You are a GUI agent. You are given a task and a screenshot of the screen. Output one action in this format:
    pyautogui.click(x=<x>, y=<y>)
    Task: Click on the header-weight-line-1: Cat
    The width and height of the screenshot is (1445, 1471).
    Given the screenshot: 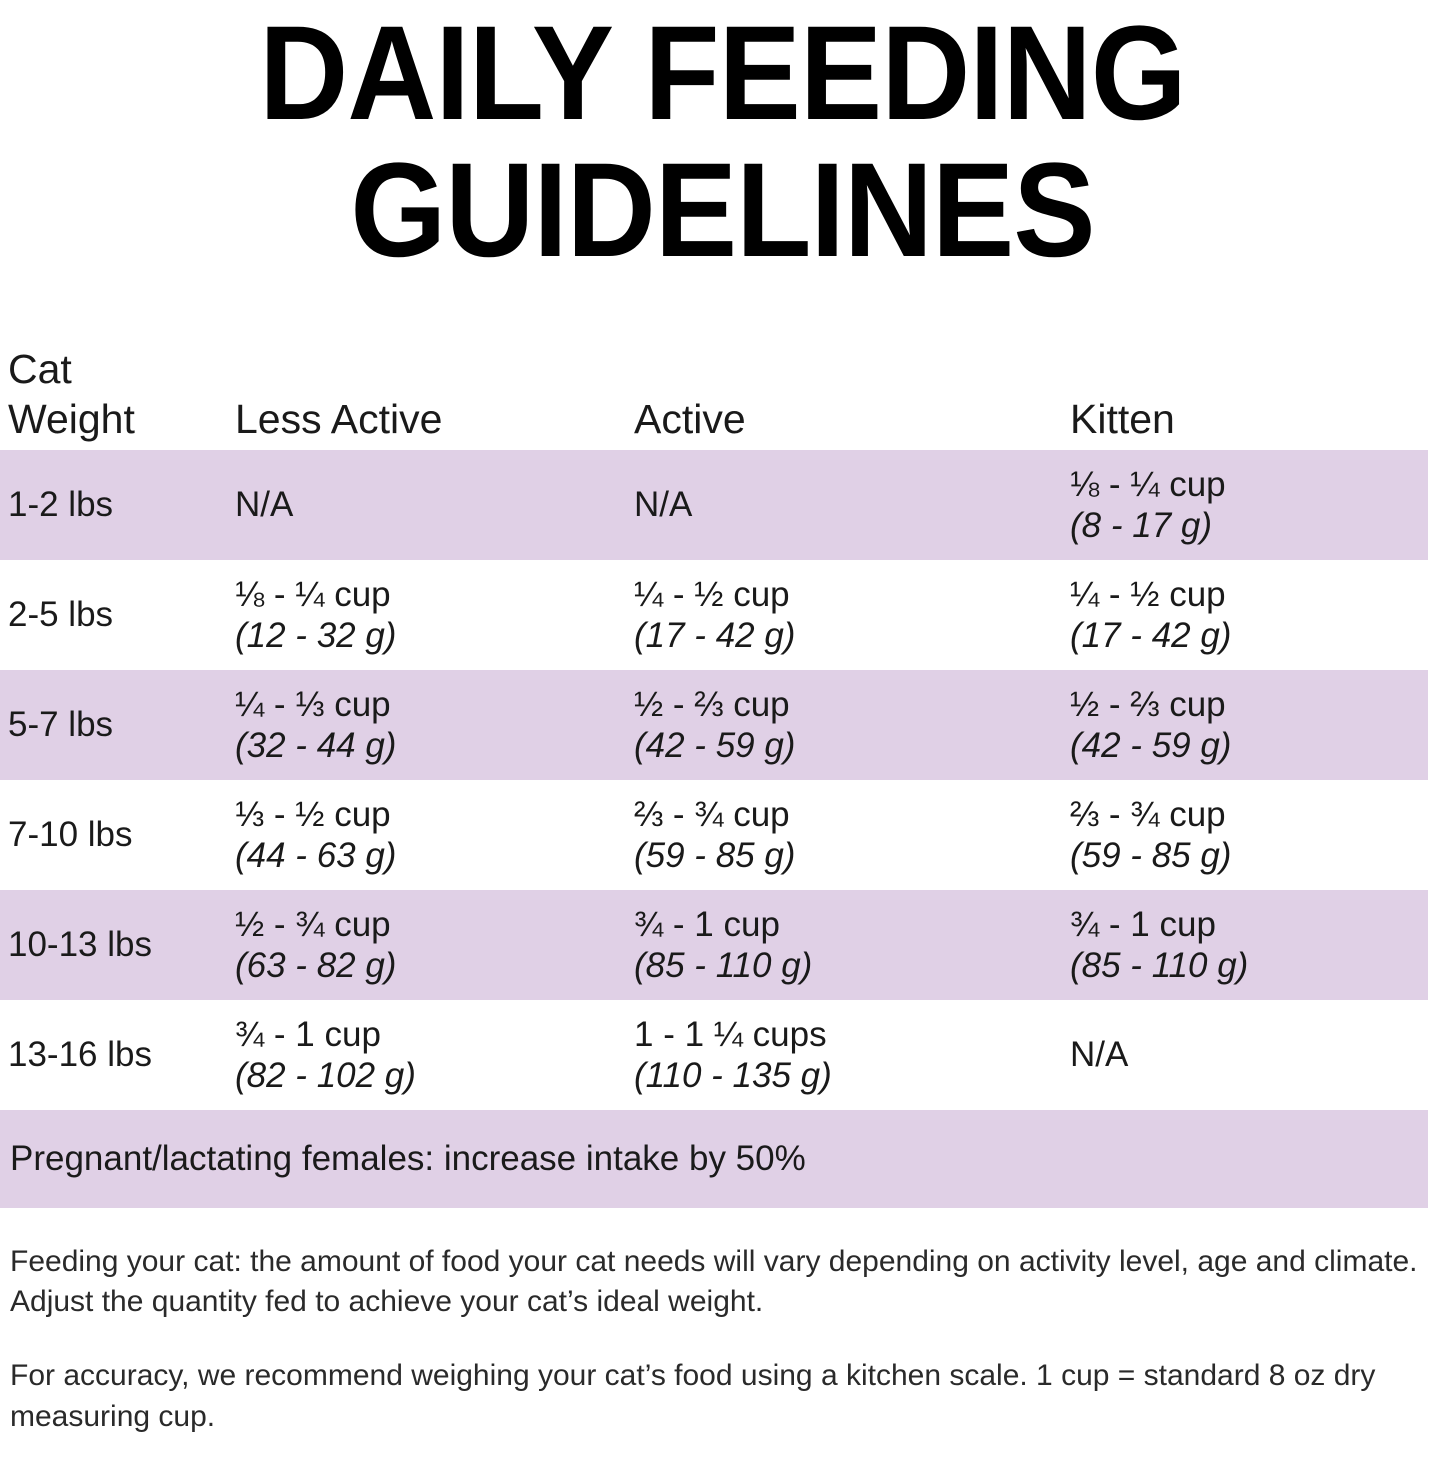 What is the action you would take?
    pyautogui.click(x=40, y=368)
    